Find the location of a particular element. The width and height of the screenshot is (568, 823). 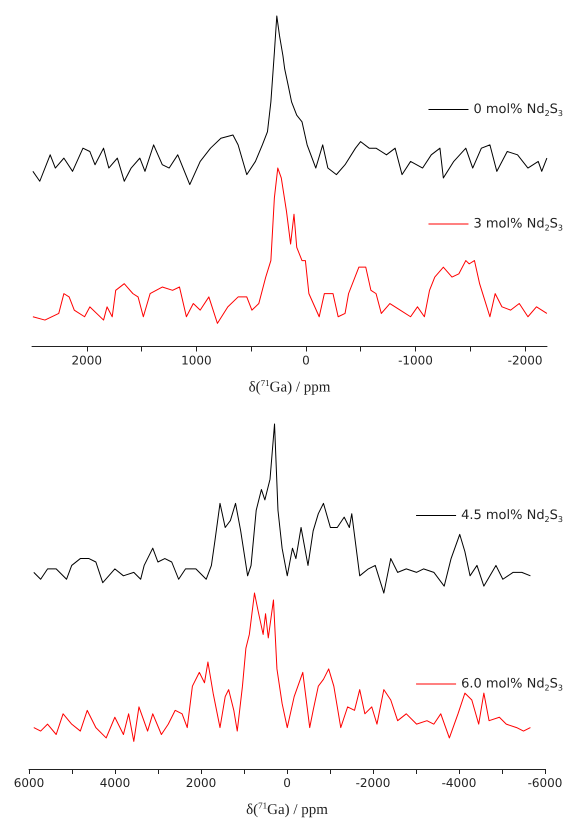

x-tick-label: -4000 is located at coordinates (459, 783).